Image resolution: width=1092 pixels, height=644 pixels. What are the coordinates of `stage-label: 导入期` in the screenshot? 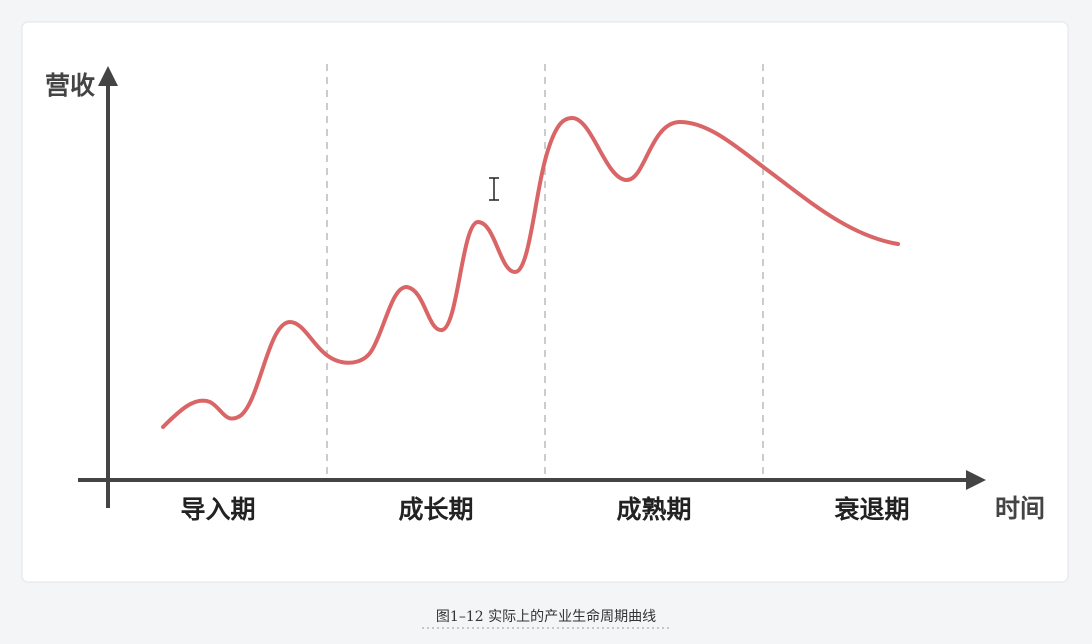 It's located at (217, 509).